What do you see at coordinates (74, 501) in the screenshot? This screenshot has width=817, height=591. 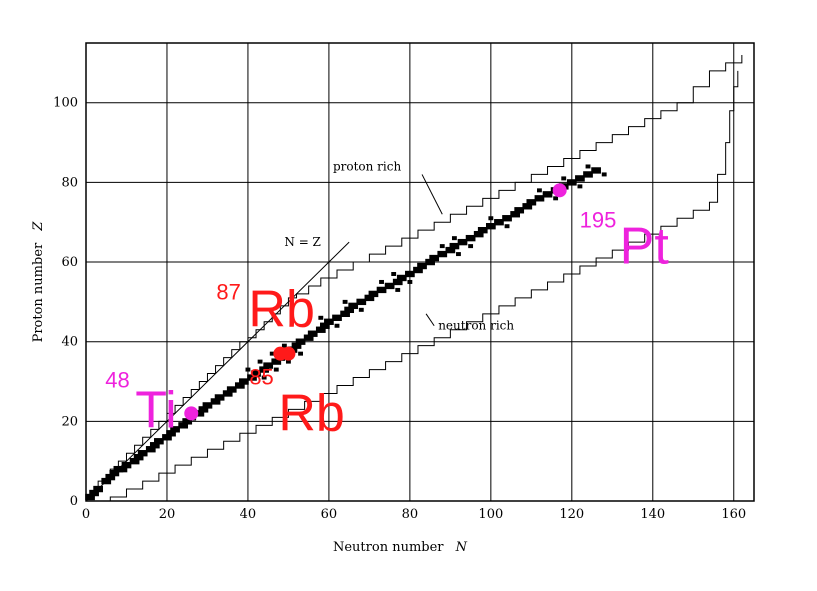 I see `y-tick-label: 0` at bounding box center [74, 501].